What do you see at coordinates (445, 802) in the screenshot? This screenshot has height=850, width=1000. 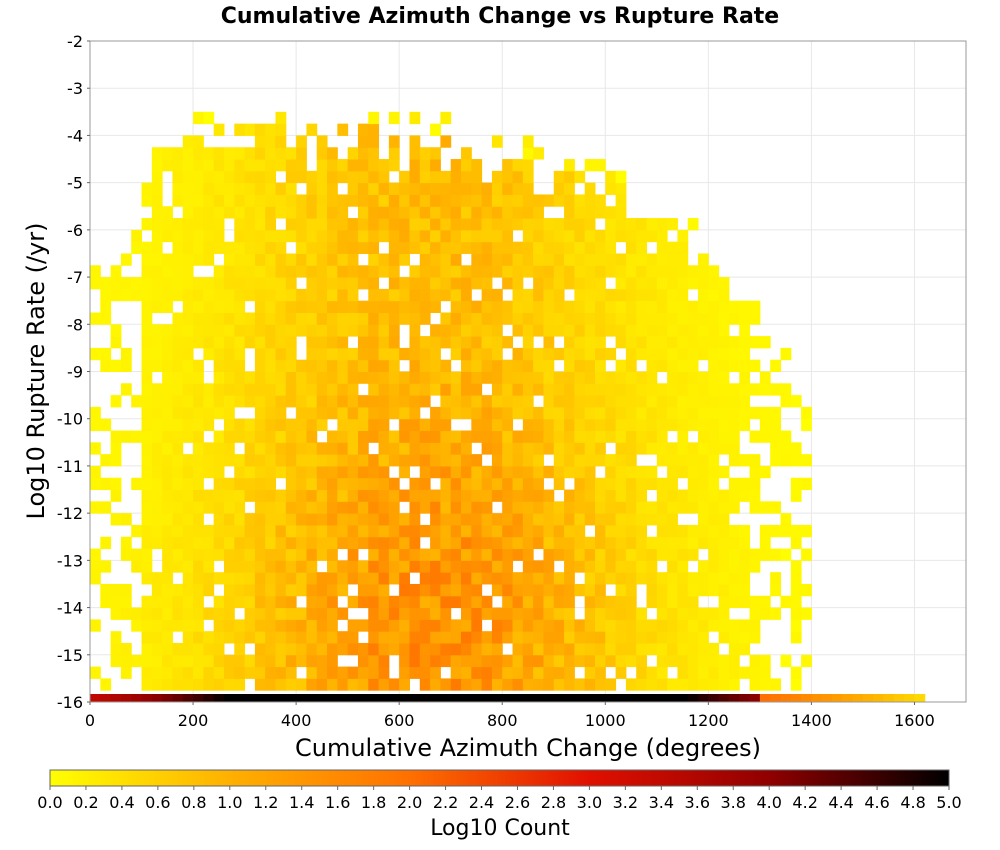 I see `colorbar-tick-label: 2.2` at bounding box center [445, 802].